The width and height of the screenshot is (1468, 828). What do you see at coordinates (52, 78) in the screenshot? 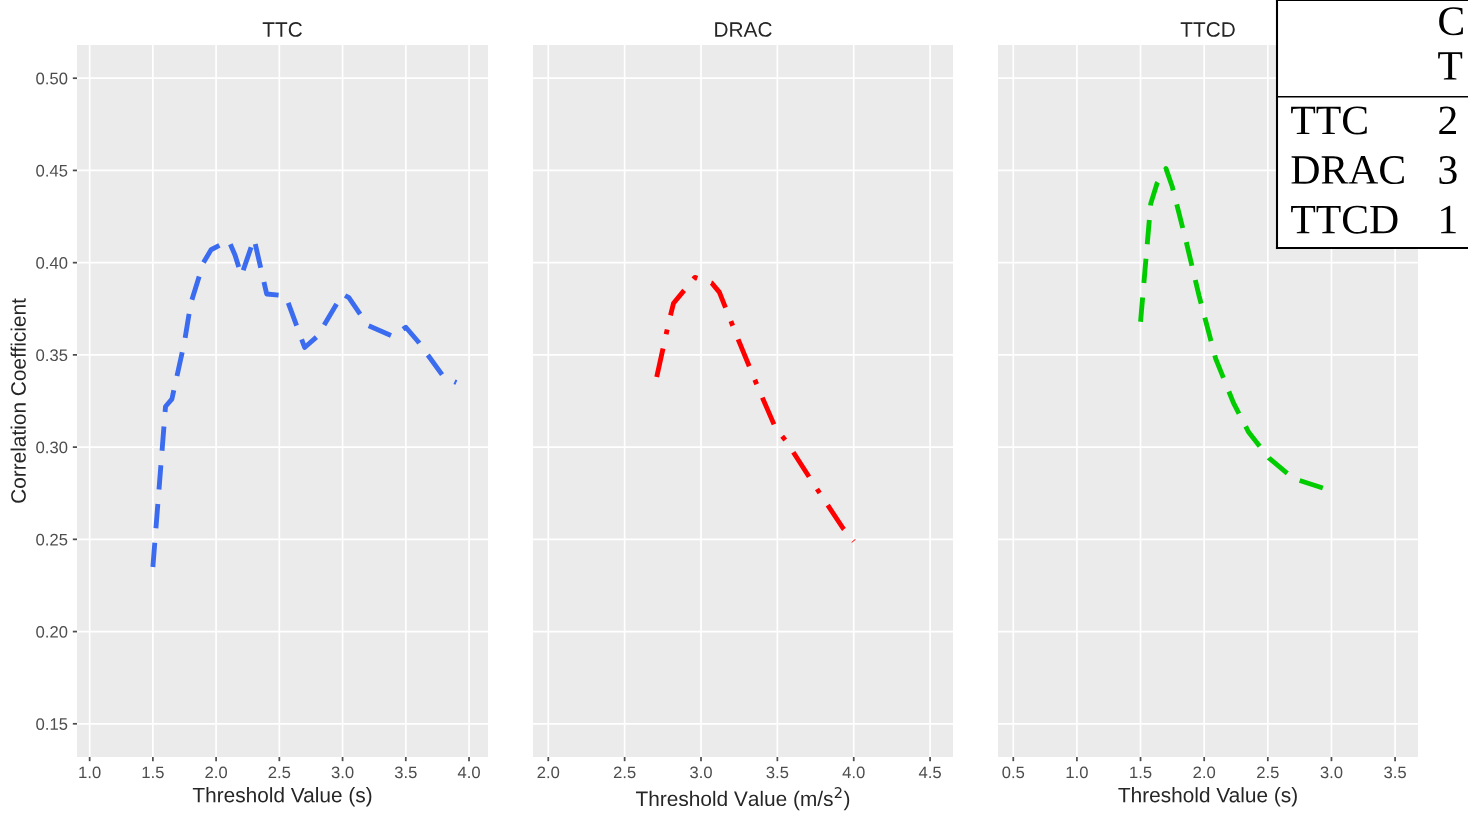
I see `y-tick-label: 0.50` at bounding box center [52, 78].